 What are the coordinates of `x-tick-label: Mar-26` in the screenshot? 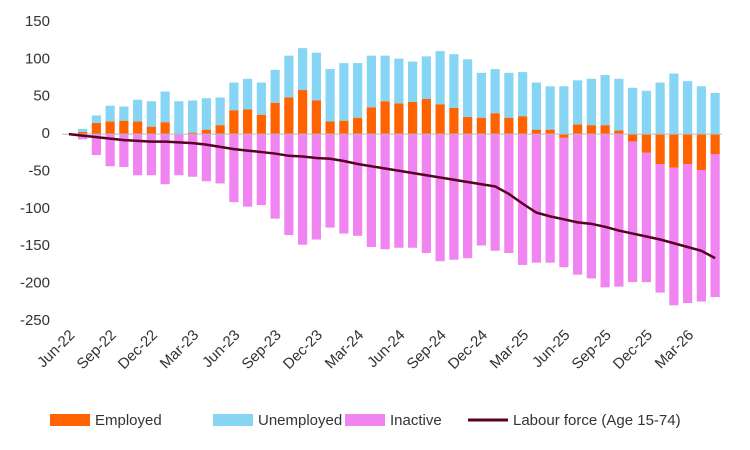 It's located at (675, 350).